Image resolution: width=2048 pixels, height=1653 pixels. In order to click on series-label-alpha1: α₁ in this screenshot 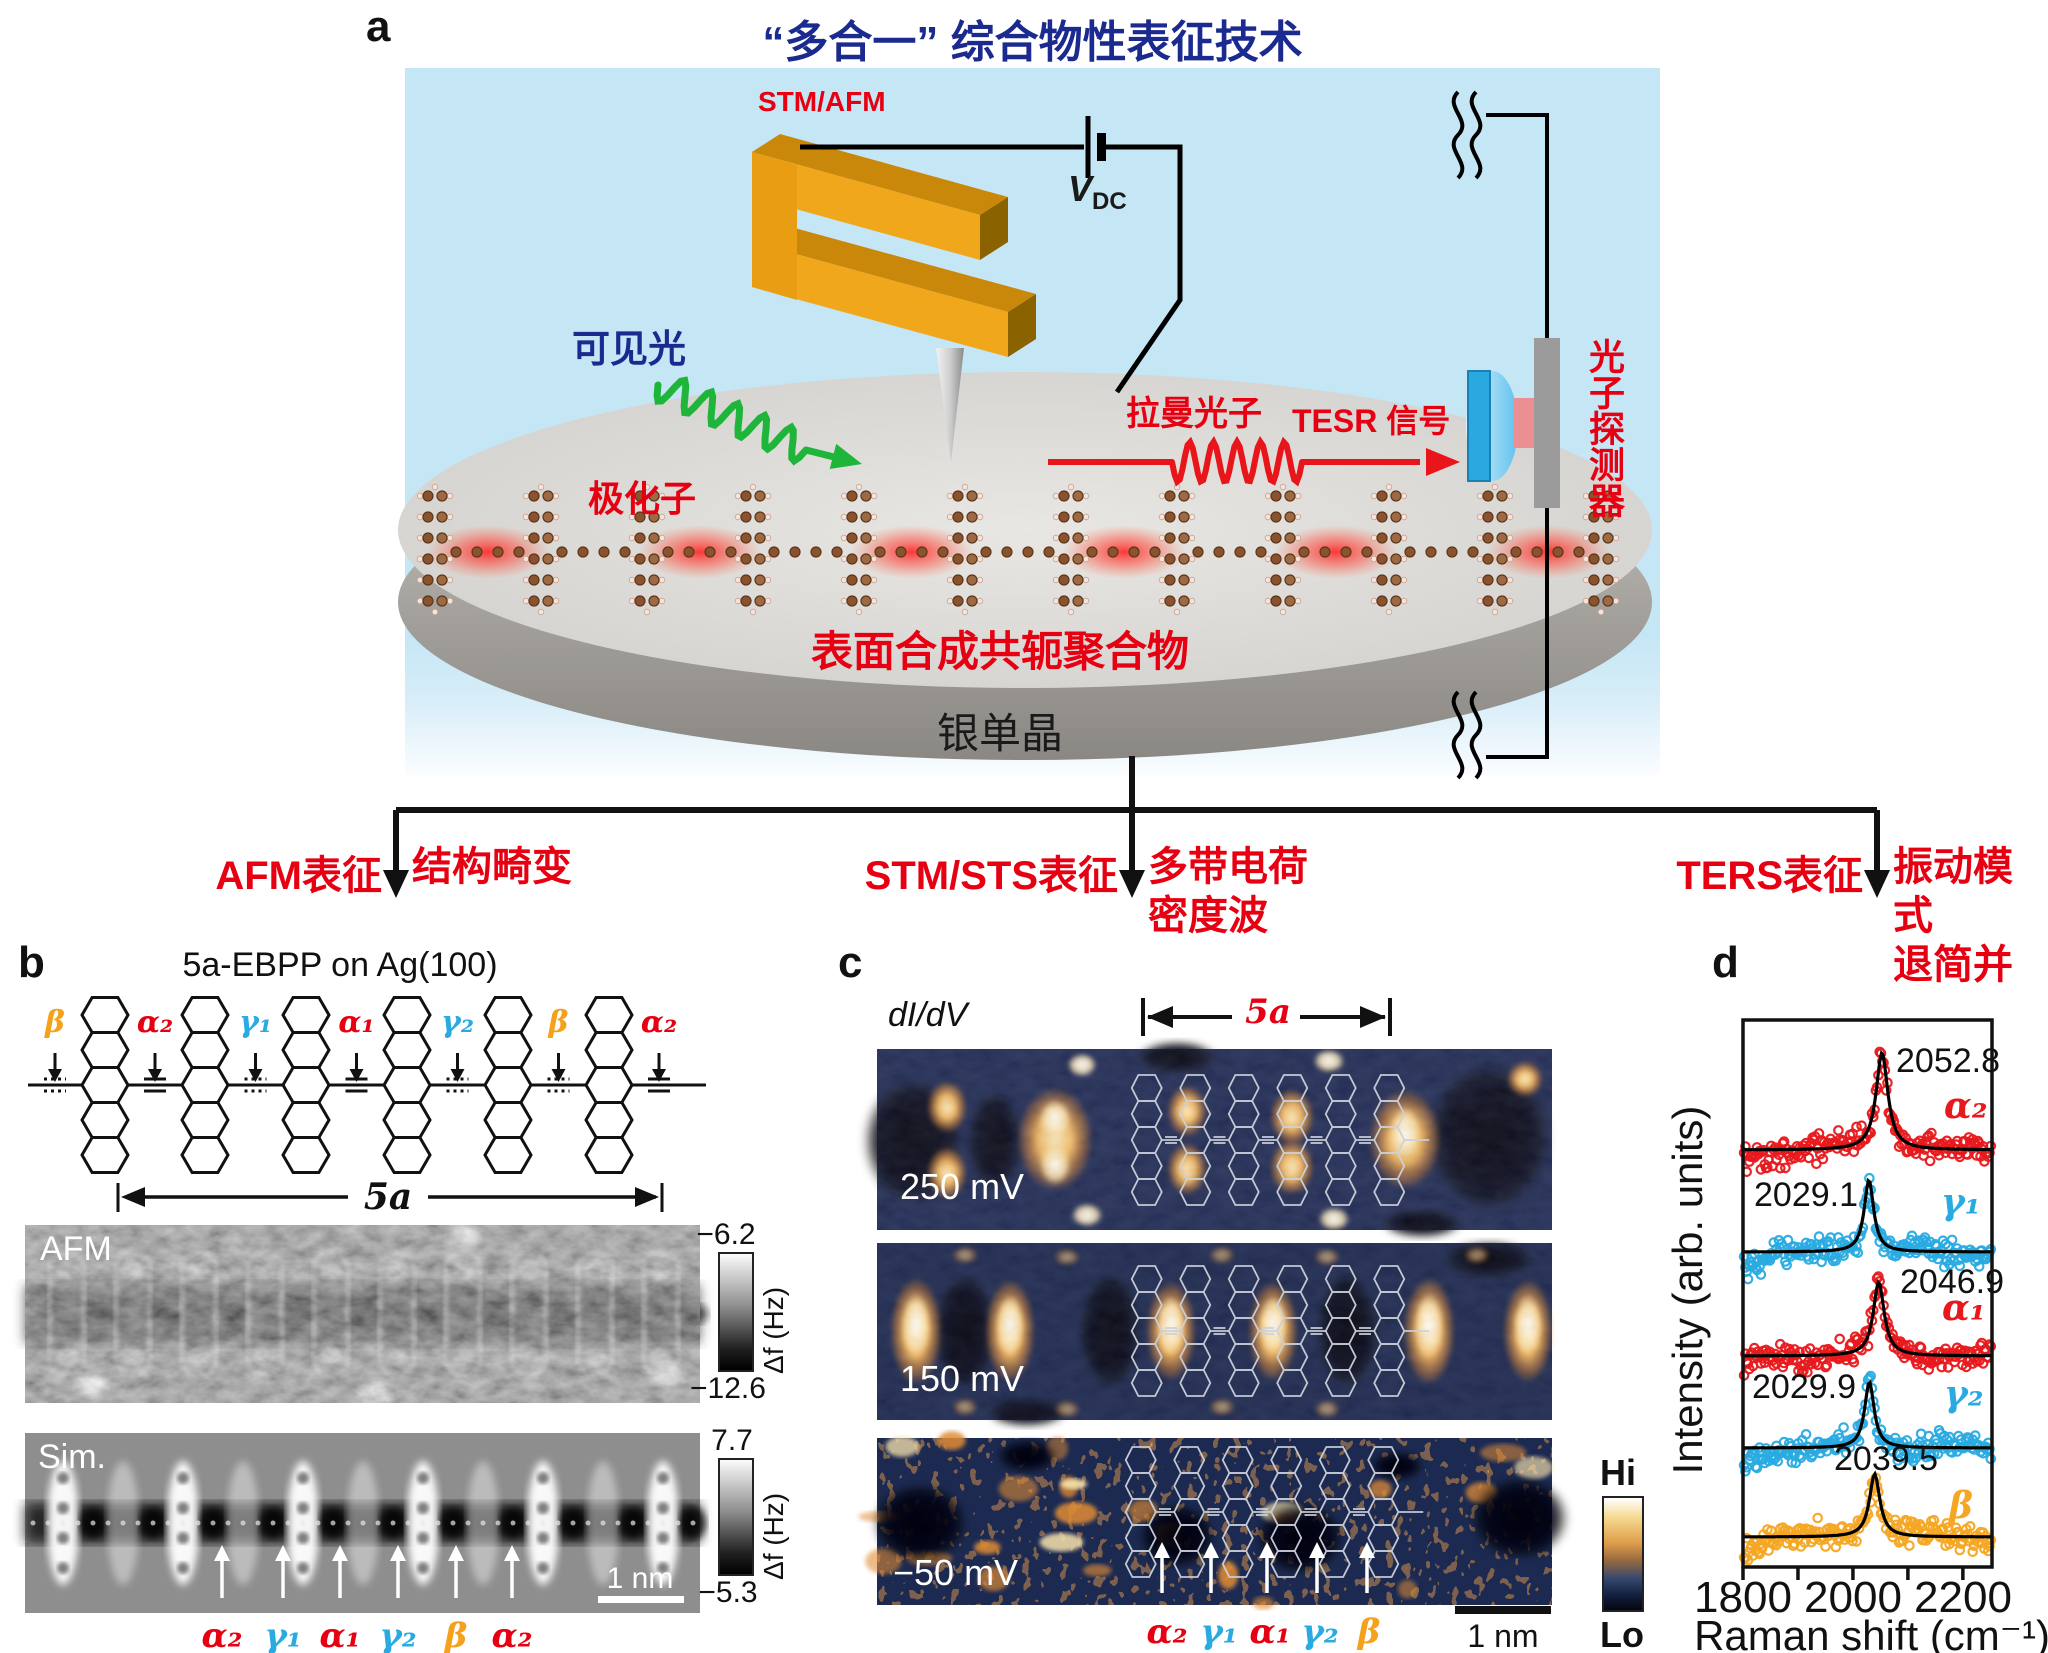, I will do `click(1963, 1308)`.